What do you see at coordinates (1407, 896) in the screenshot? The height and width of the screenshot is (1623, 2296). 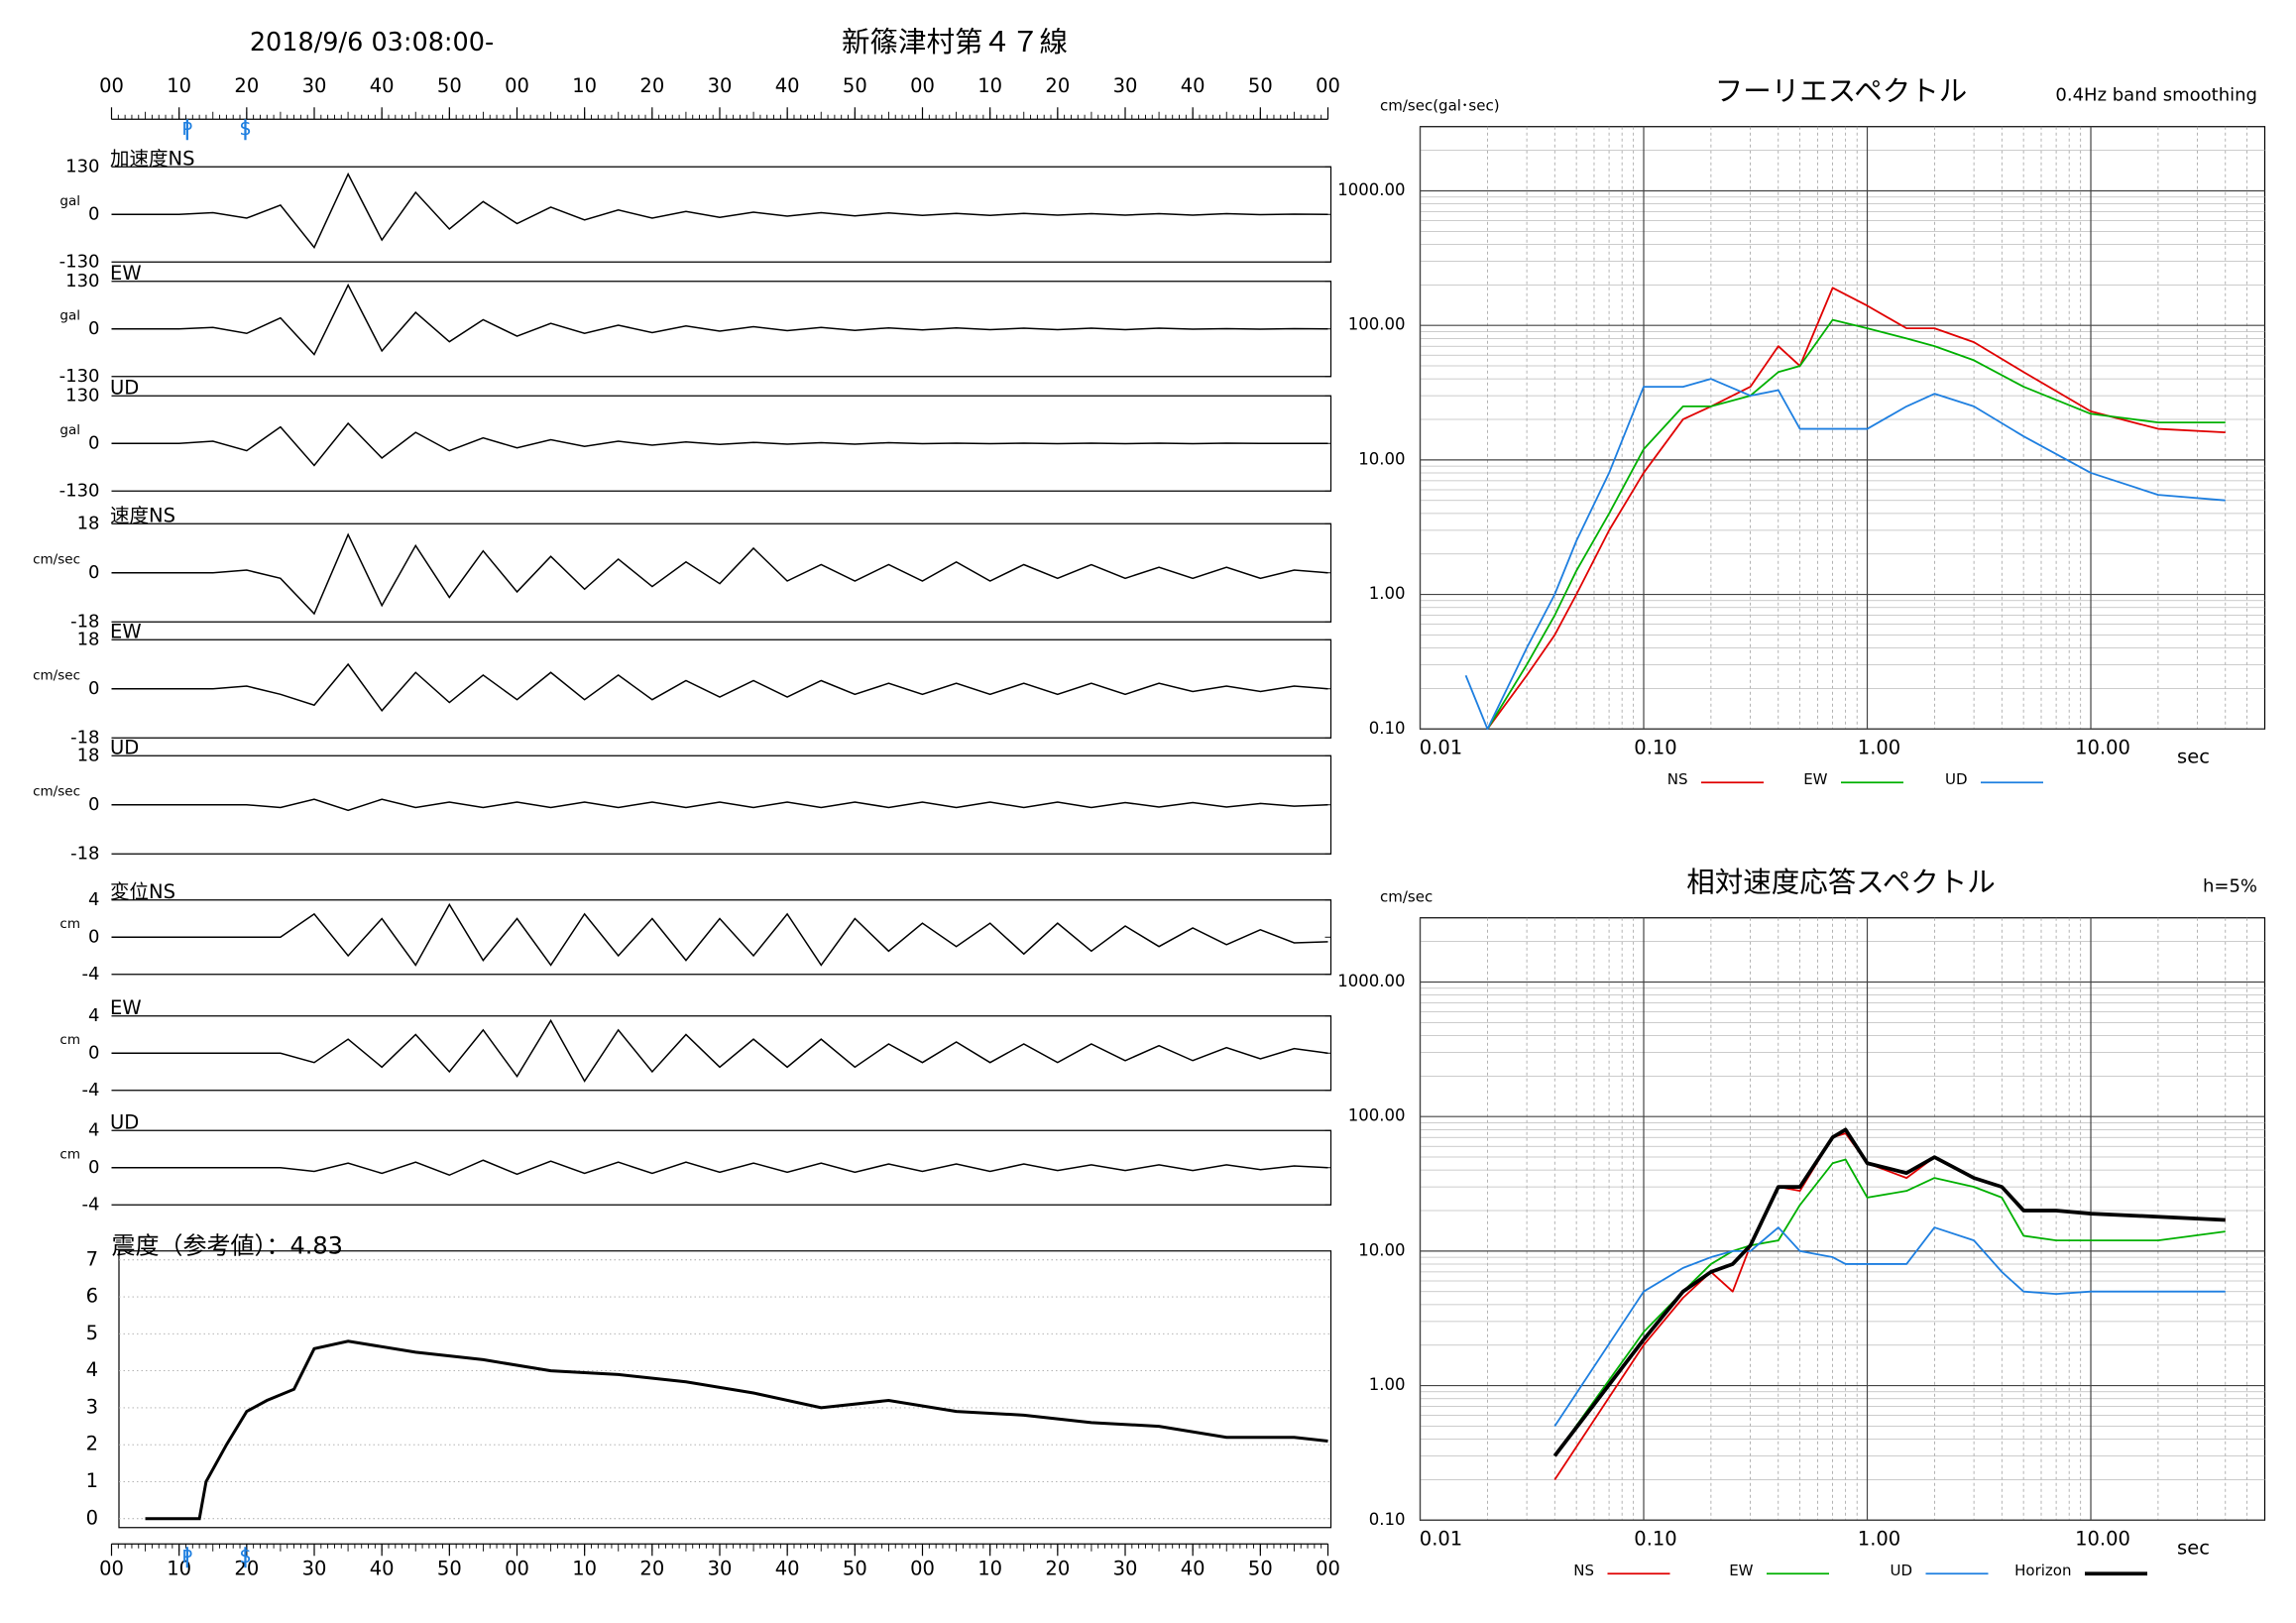 I see `y-axis-label: cm/sec` at bounding box center [1407, 896].